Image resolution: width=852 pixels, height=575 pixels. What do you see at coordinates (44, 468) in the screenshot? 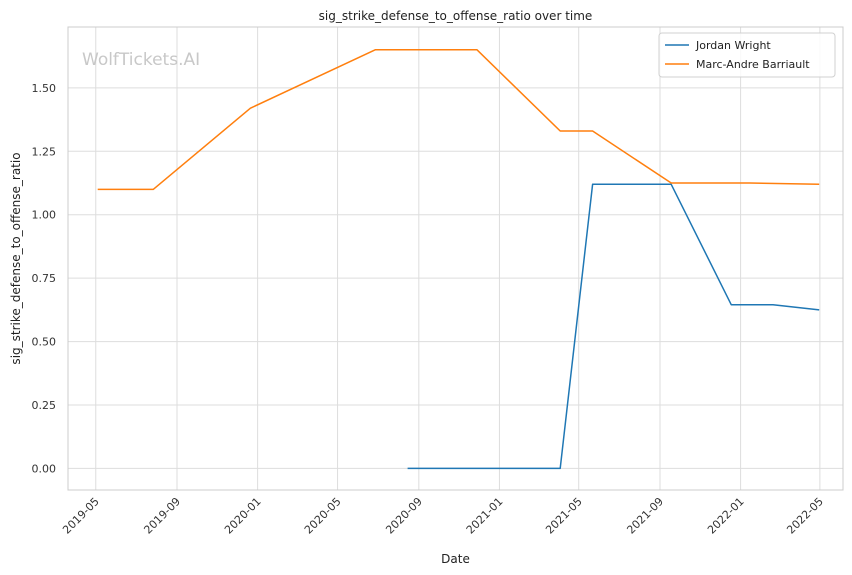
I see `y-tick-label: 0.00` at bounding box center [44, 468].